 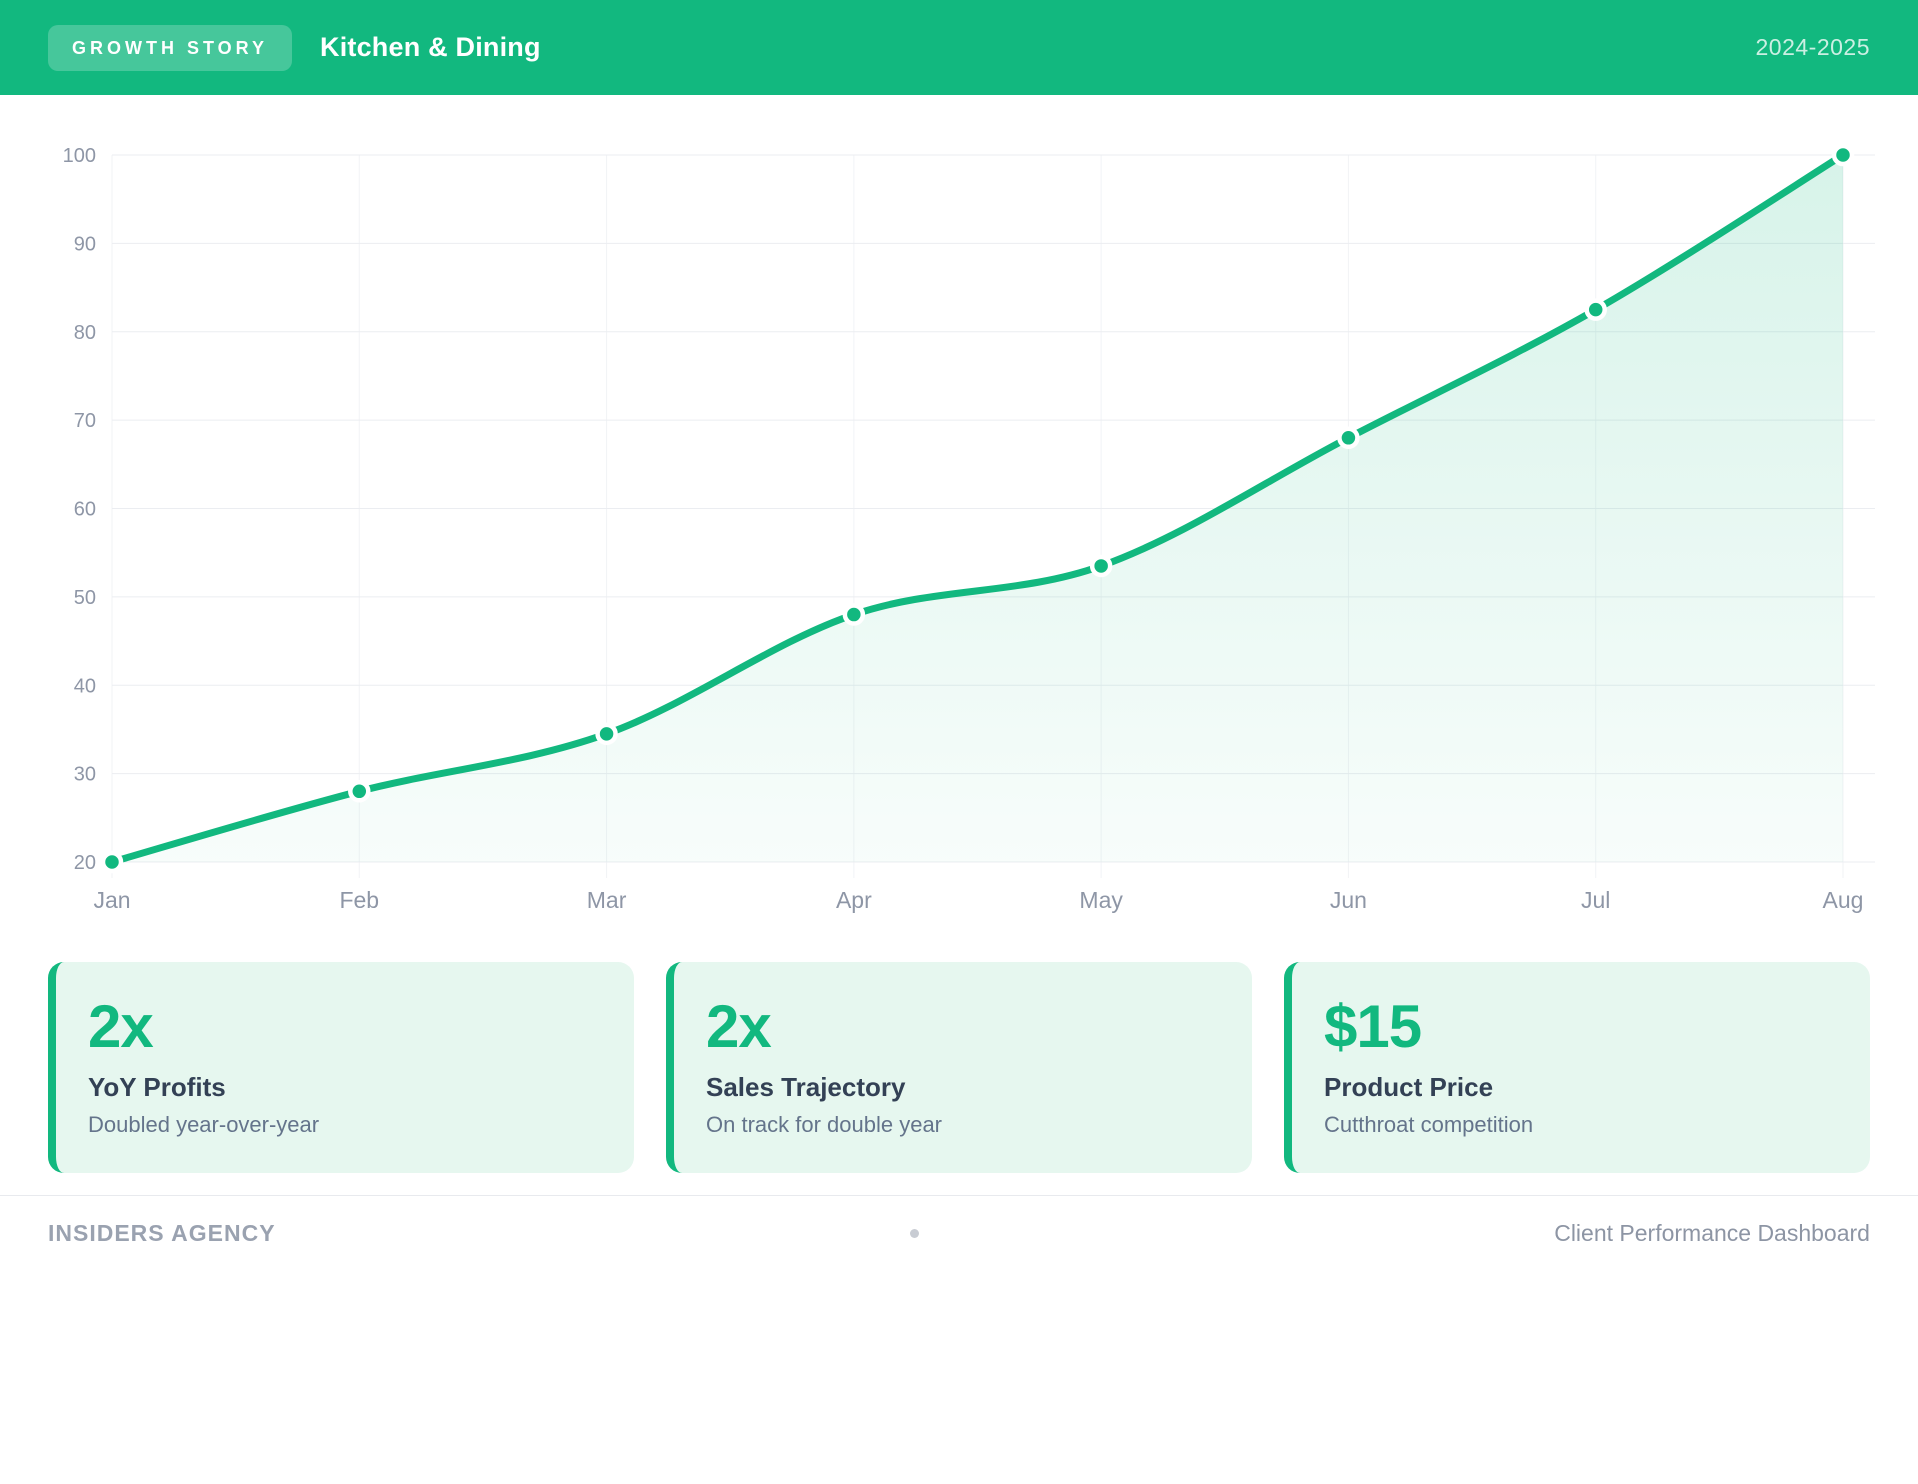 What do you see at coordinates (85, 686) in the screenshot?
I see `y-tick-label: 40` at bounding box center [85, 686].